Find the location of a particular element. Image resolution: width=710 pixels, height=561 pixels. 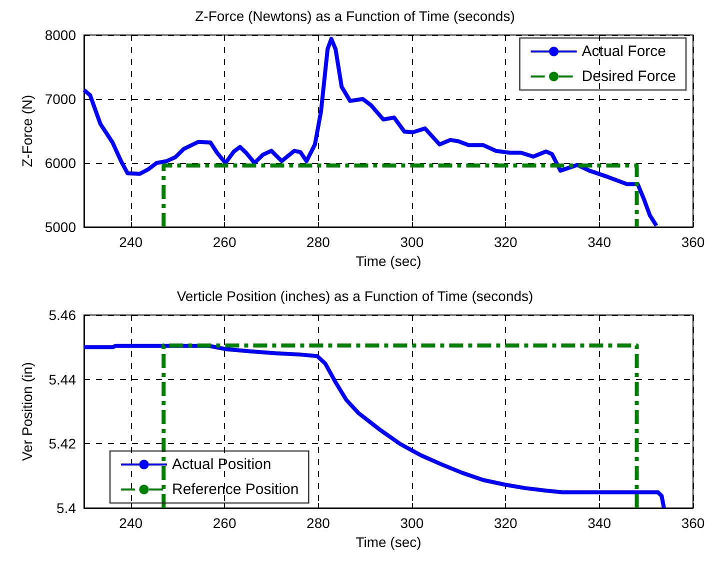

y-tick-label: 6000 is located at coordinates (60, 163).